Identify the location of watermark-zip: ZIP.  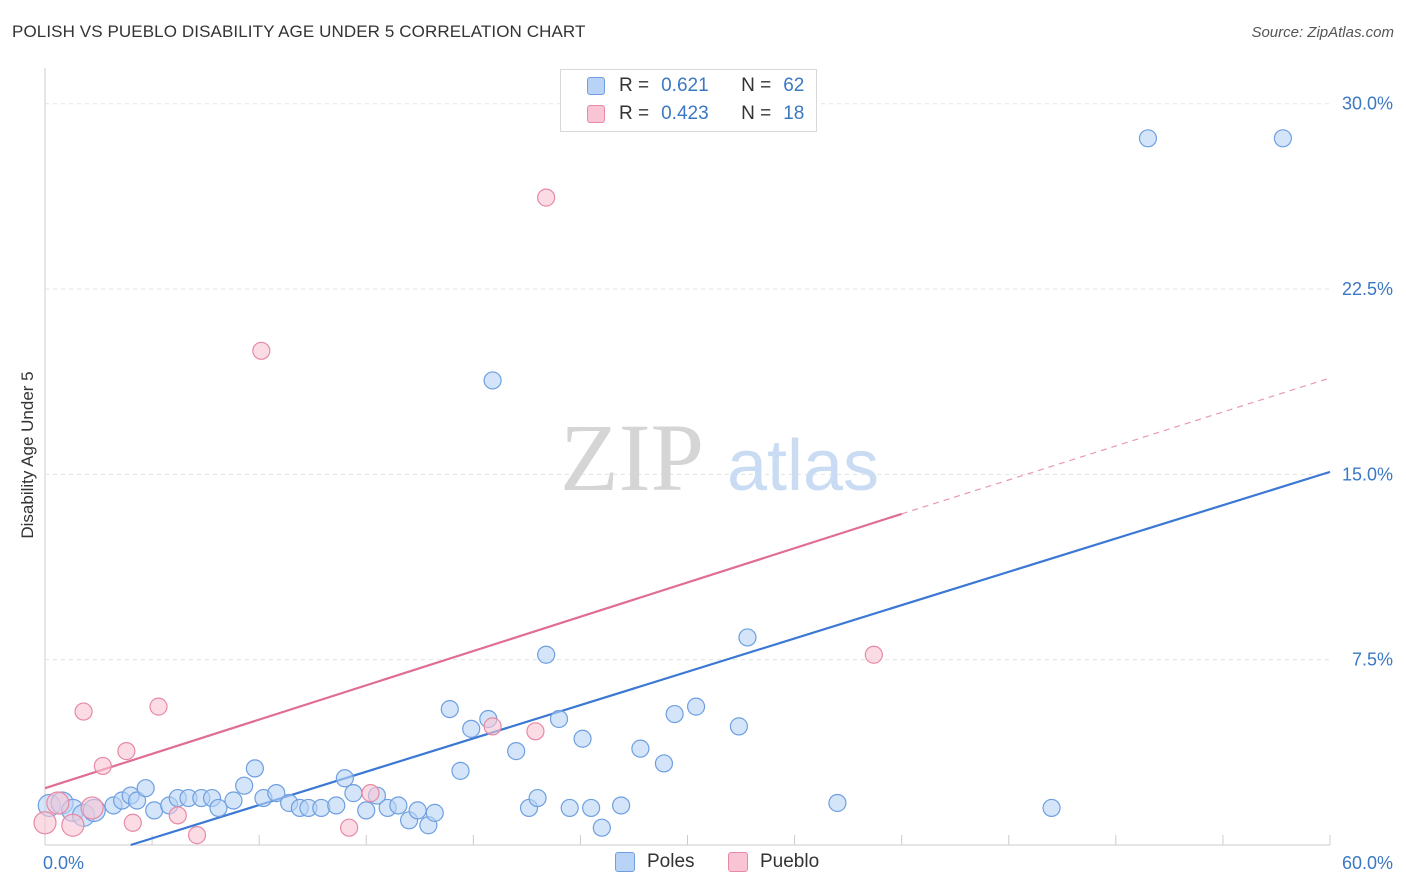
(632, 457).